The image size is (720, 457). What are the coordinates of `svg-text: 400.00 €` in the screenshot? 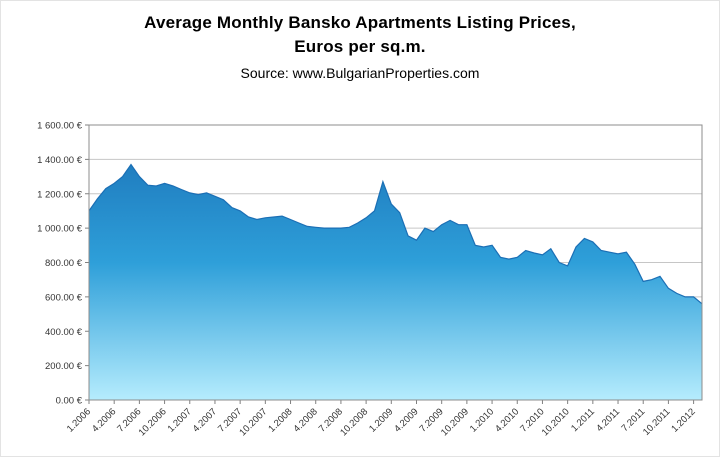 It's located at (64, 332).